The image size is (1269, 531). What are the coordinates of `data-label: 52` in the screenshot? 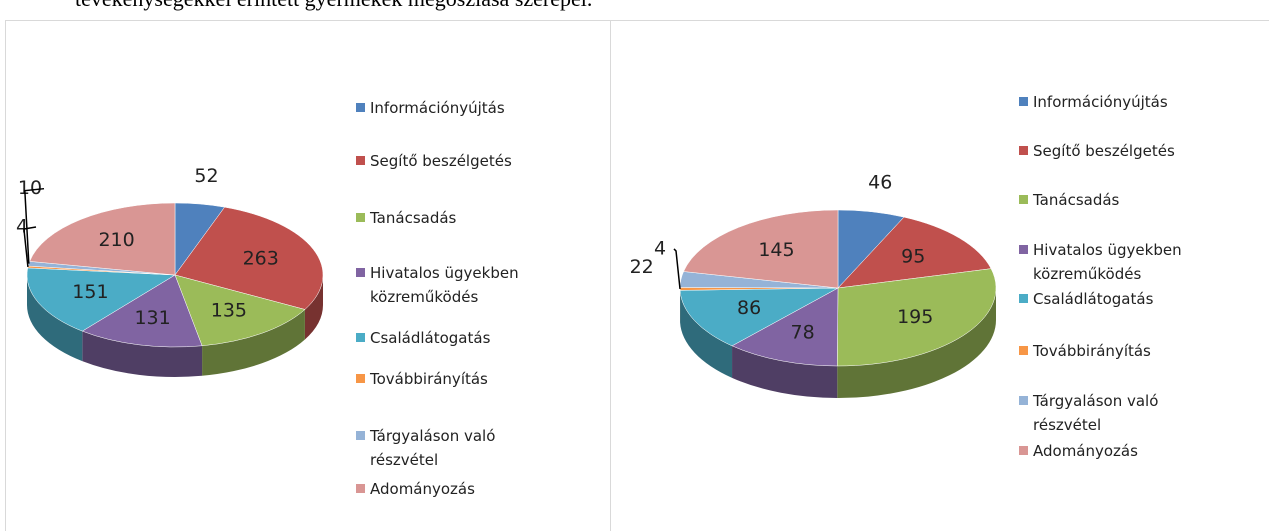 It's located at (206, 176).